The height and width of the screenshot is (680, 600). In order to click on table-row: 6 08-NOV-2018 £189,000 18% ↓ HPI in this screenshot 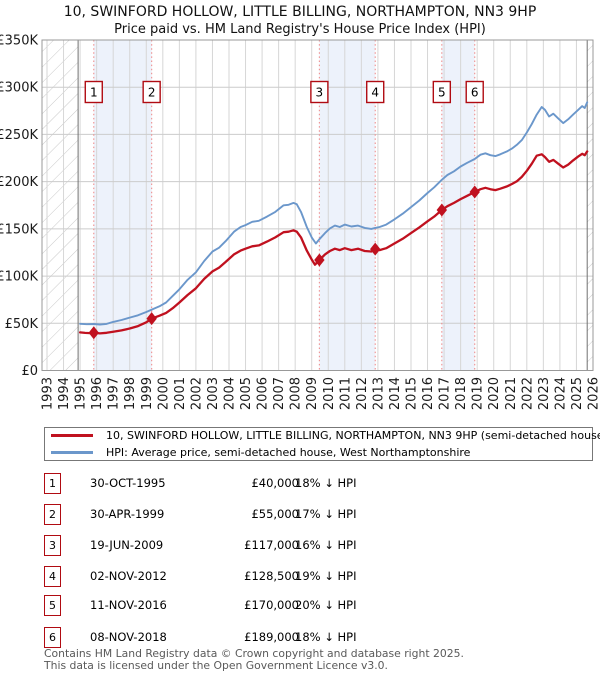, I will do `click(322, 638)`.